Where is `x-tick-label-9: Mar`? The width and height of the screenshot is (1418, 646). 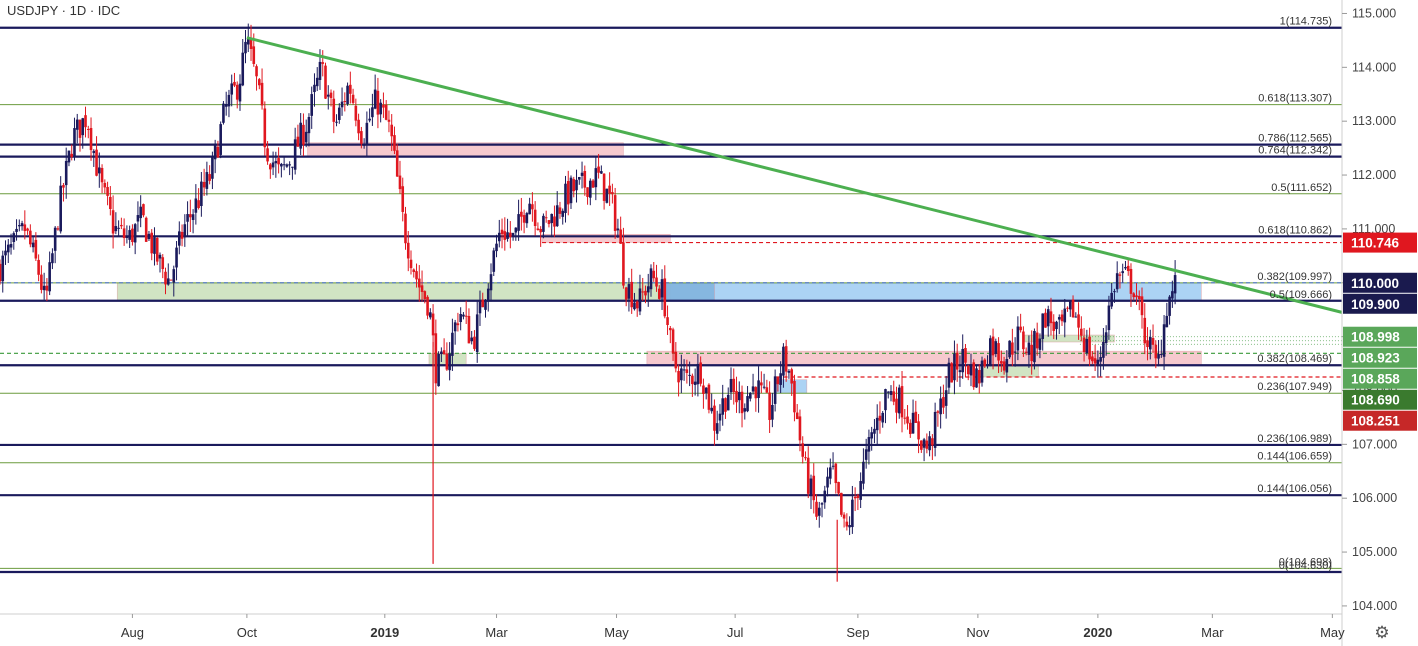 x-tick-label-9: Mar is located at coordinates (1212, 632).